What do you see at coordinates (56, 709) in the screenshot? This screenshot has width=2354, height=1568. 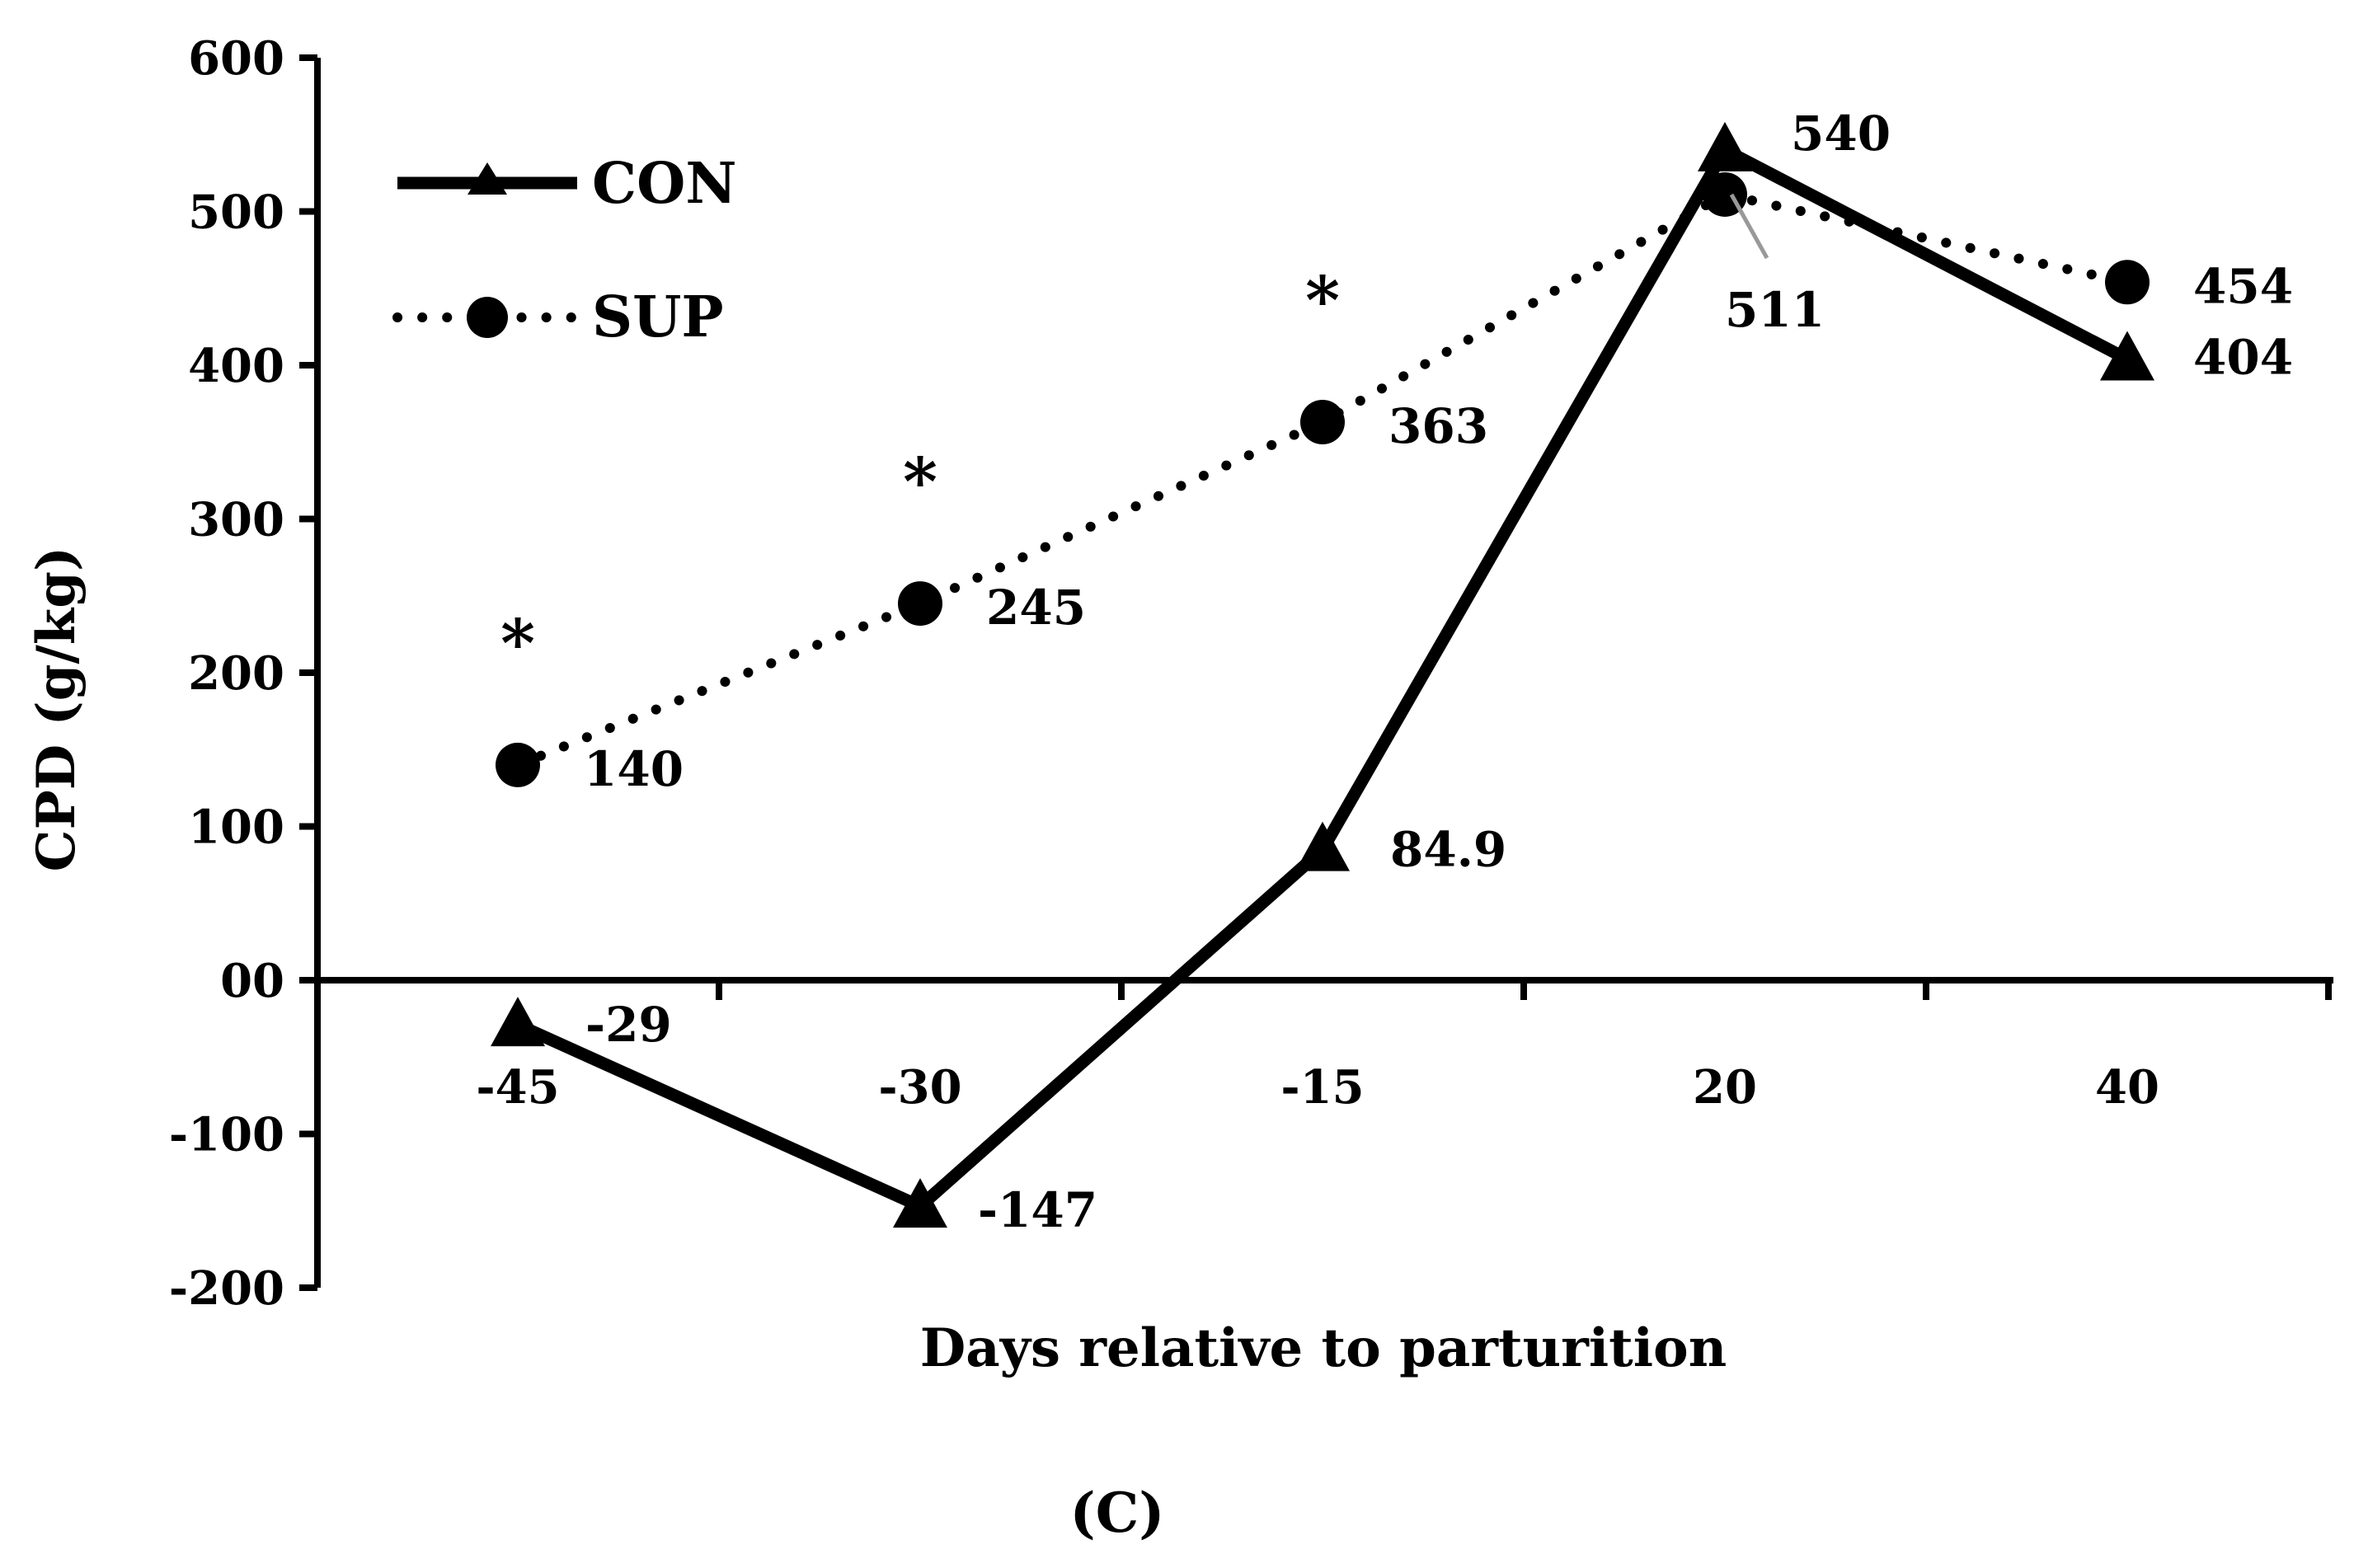 I see `y-axis-title: CPD (g/kg)` at bounding box center [56, 709].